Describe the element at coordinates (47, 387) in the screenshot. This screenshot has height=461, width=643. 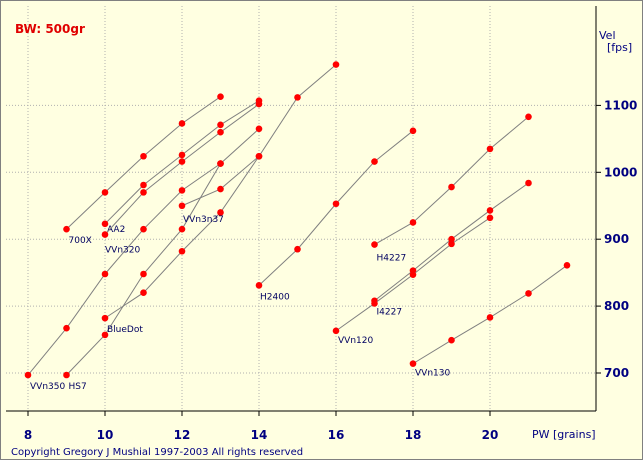
I see `series-label: VVn350` at that location.